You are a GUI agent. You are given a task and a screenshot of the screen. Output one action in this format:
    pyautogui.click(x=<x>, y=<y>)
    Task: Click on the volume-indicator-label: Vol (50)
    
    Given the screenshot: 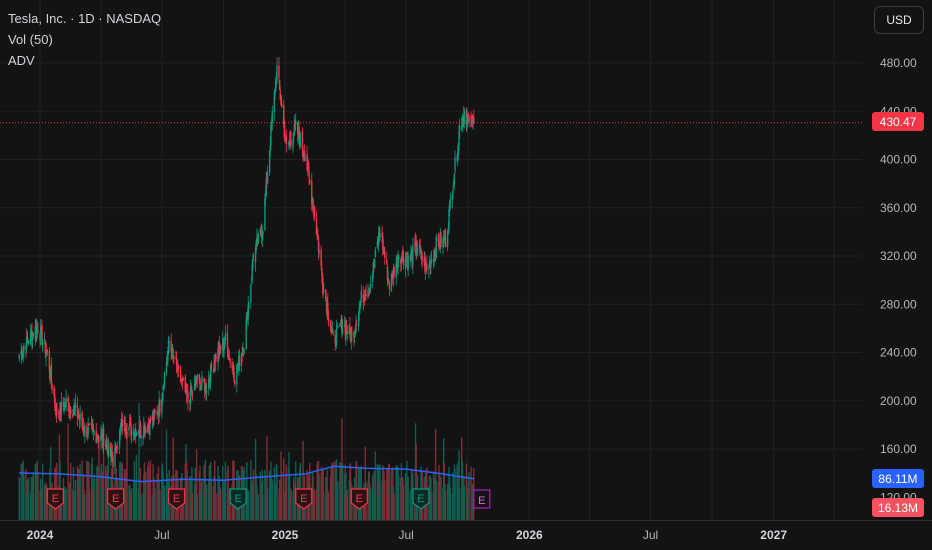 What is the action you would take?
    pyautogui.click(x=30, y=39)
    